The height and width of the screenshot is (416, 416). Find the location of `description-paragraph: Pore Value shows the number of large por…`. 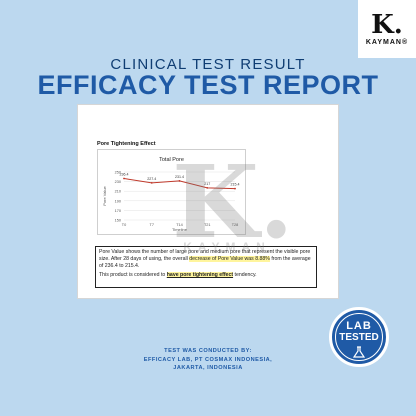

description-paragraph: Pore Value shows the number of large por… is located at coordinates (206, 259).